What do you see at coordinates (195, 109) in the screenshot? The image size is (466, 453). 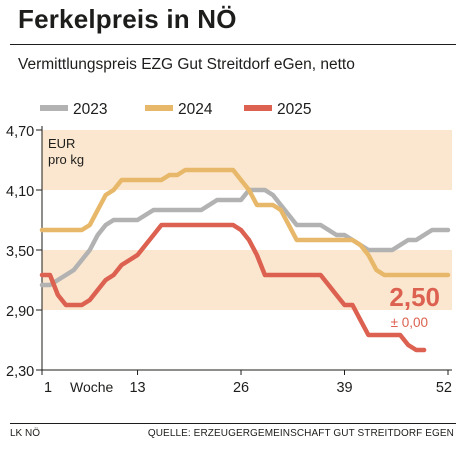 I see `legend-label: 2024` at bounding box center [195, 109].